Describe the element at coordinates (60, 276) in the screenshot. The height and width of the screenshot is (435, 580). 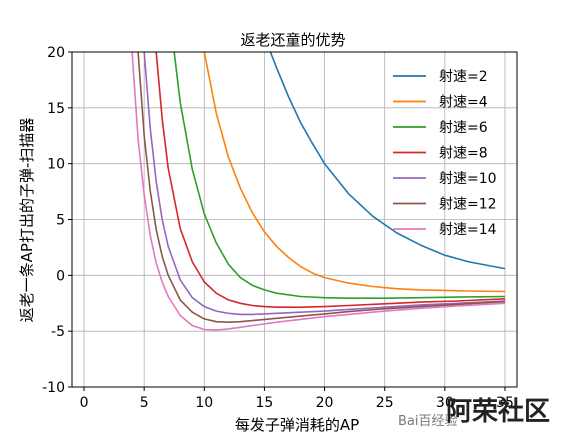
I see `y-tick-label: 0` at that location.